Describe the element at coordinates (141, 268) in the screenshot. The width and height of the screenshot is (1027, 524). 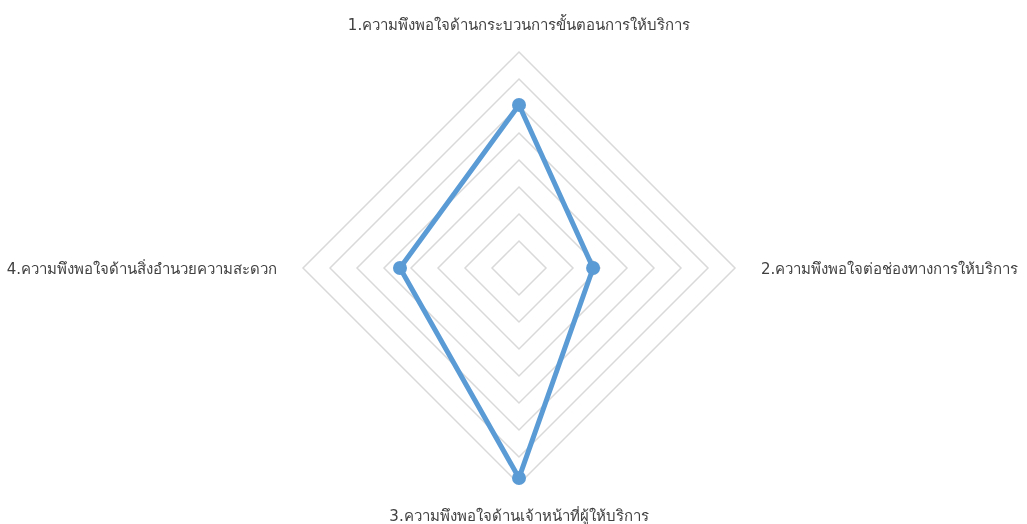
I see `spoke-label: 4.ความพึงพอใจด้านสิ่งอำนวยความสะดวก` at that location.